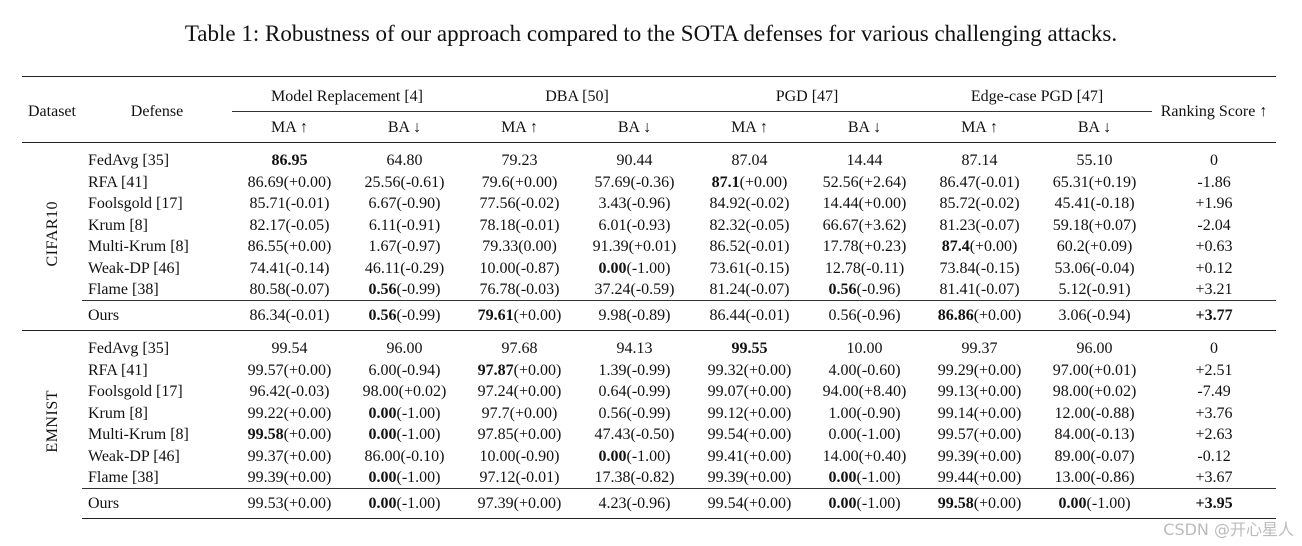 Image resolution: width=1302 pixels, height=546 pixels. What do you see at coordinates (727, 289) in the screenshot?
I see `metric-value: 81.24` at bounding box center [727, 289].